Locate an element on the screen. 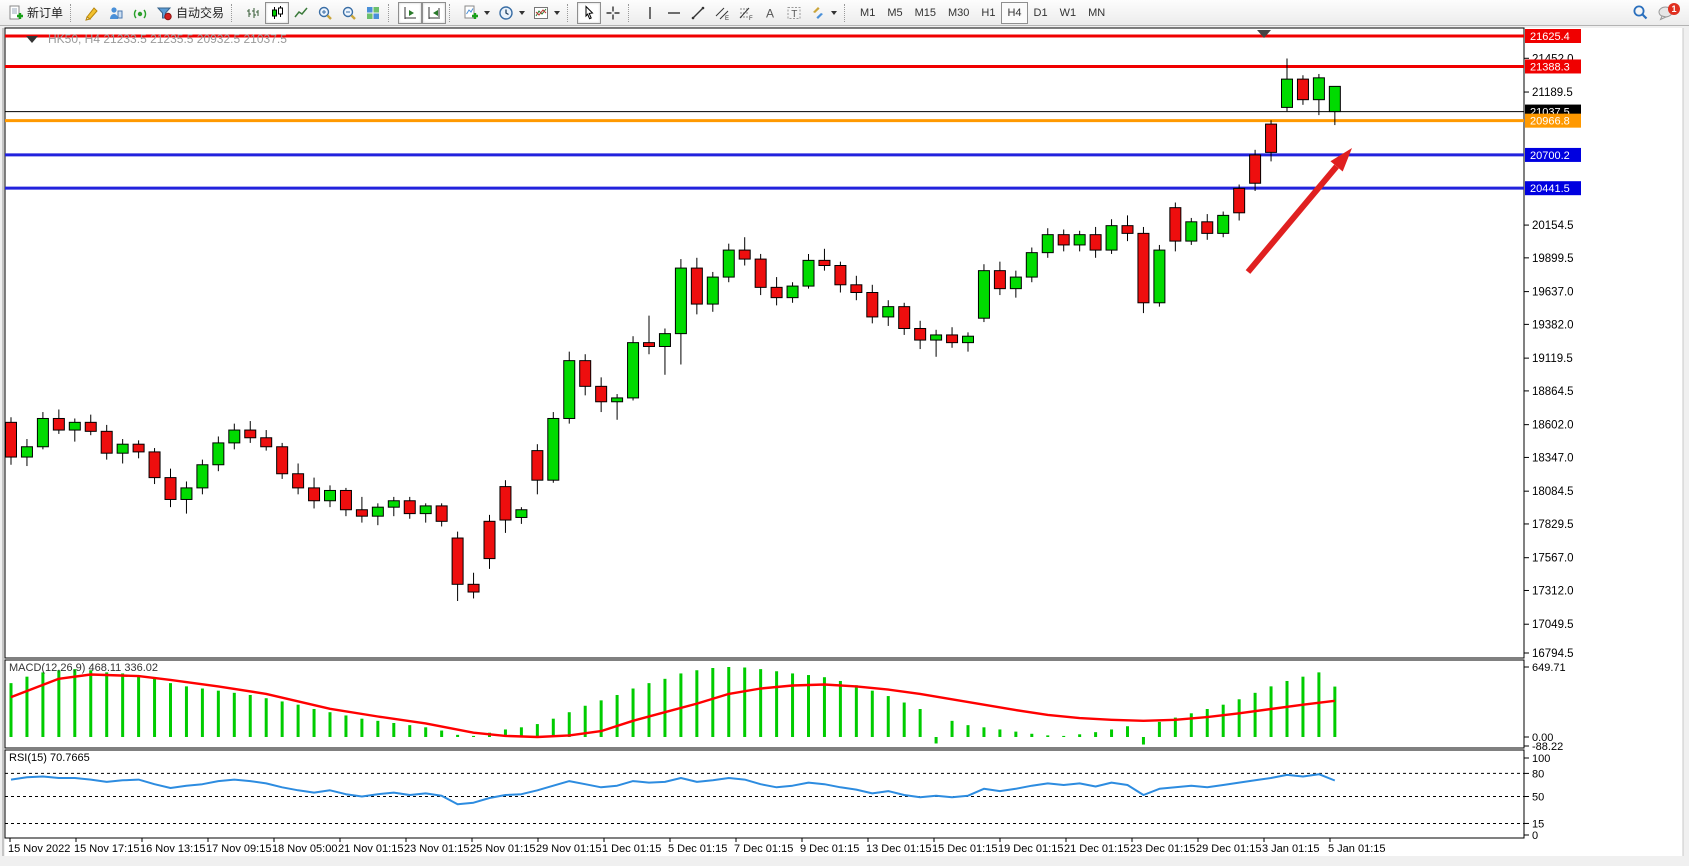 Image resolution: width=1689 pixels, height=866 pixels. text-label-button: T is located at coordinates (794, 13).